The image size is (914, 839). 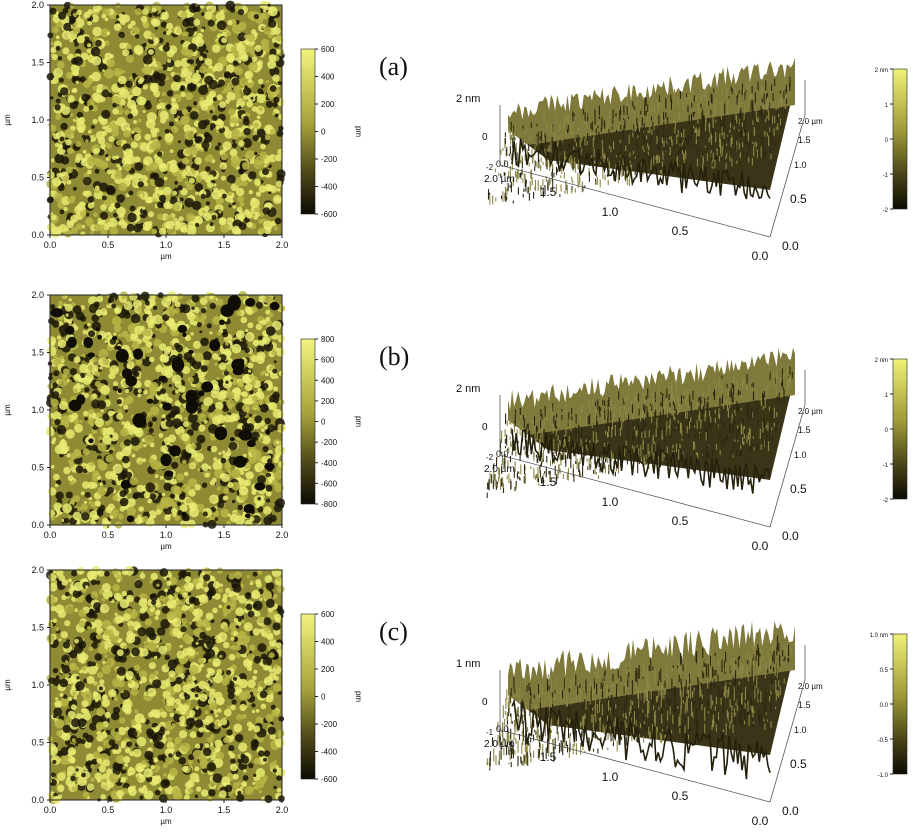 What do you see at coordinates (610, 777) in the screenshot?
I see `left-axis-tick-label: 1.0` at bounding box center [610, 777].